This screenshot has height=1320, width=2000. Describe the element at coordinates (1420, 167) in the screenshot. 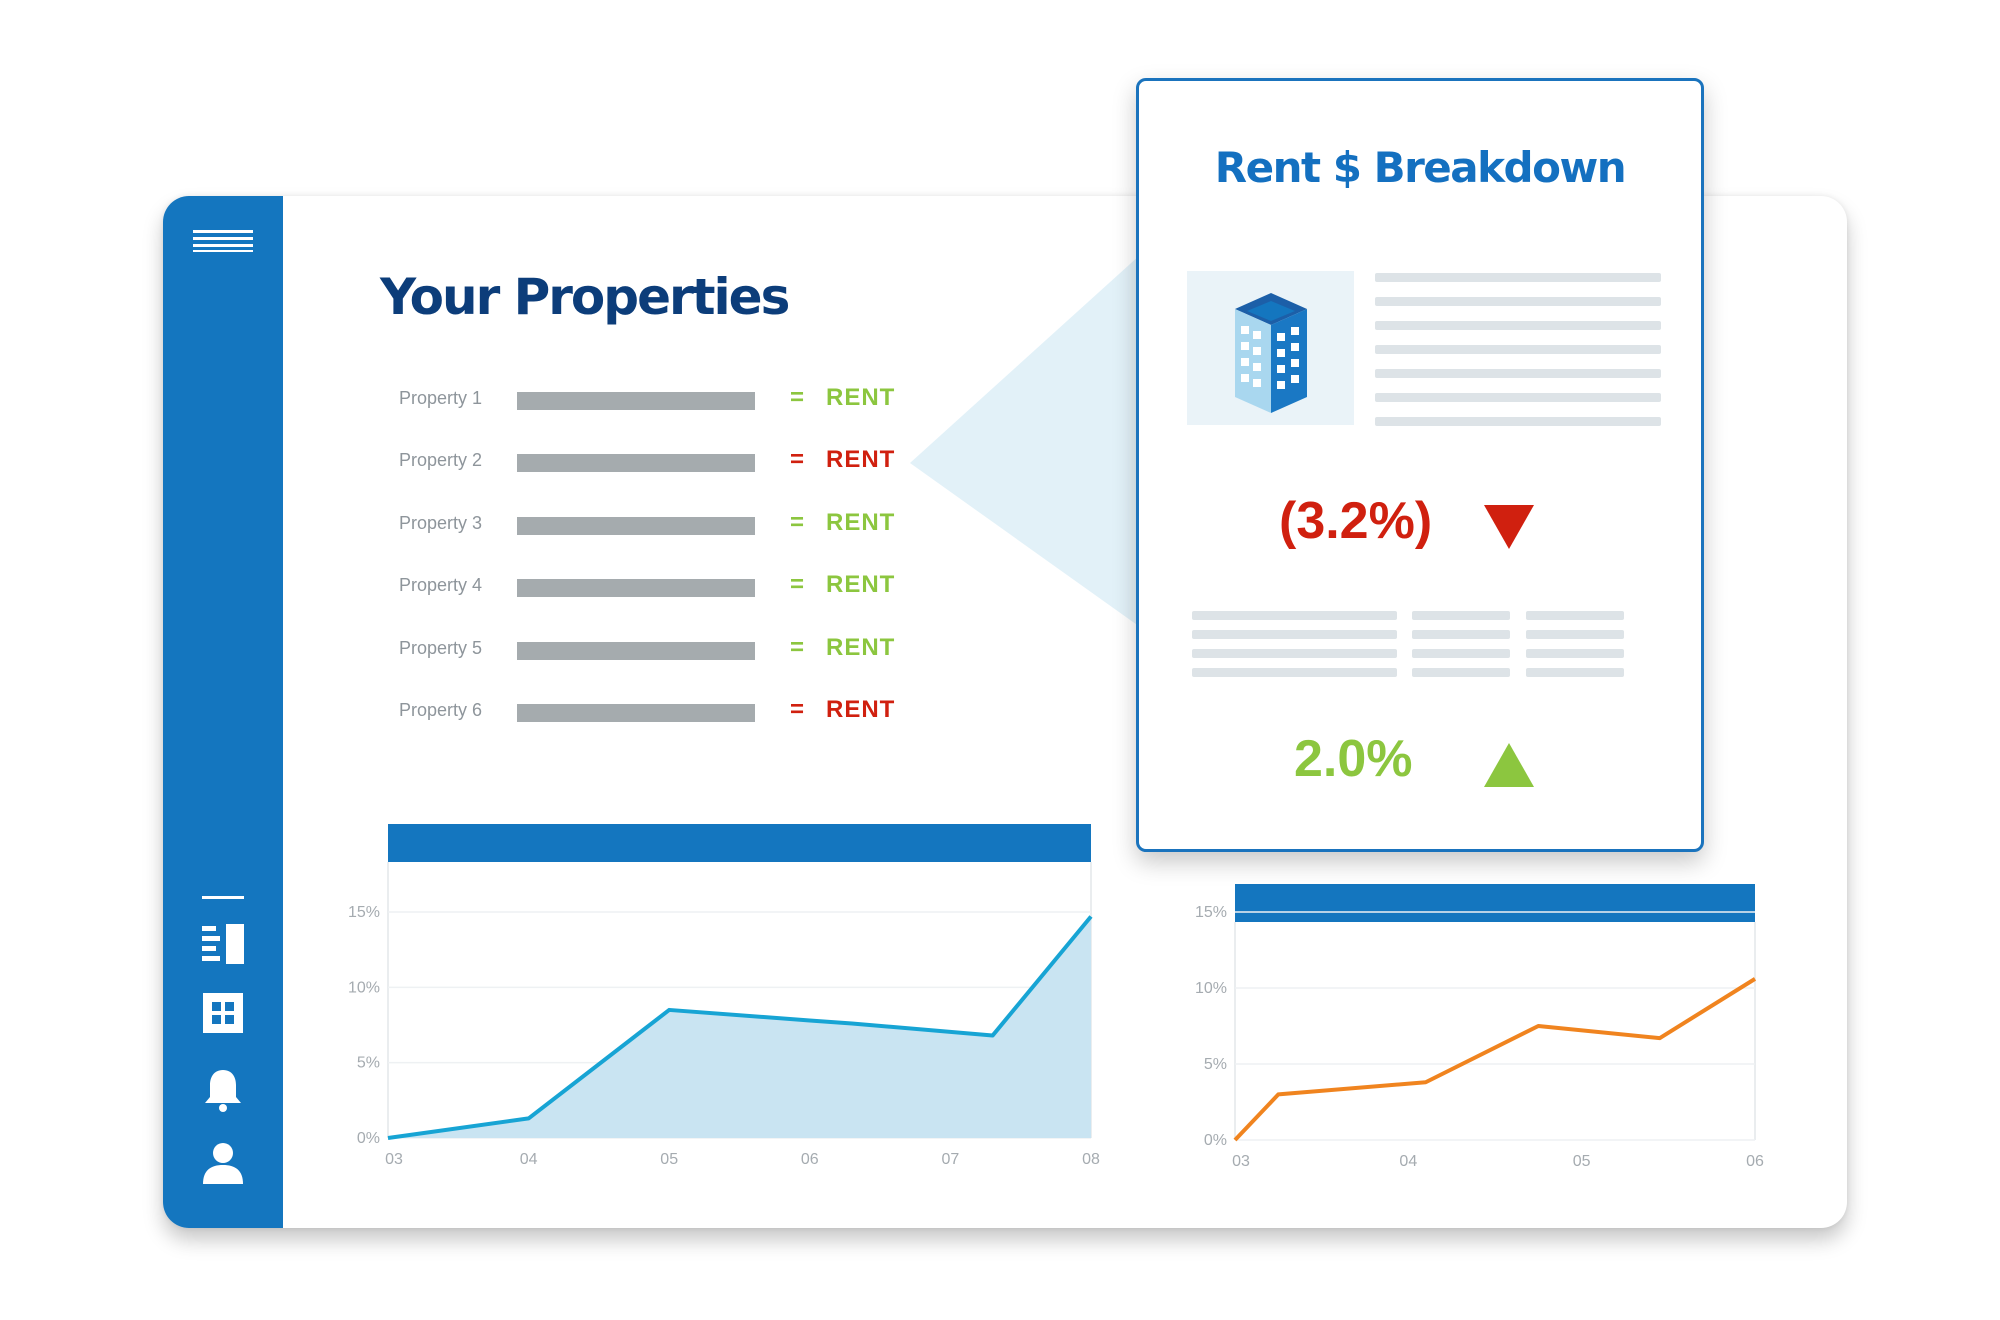

I see `card-title: Rent $ Breakdown` at that location.